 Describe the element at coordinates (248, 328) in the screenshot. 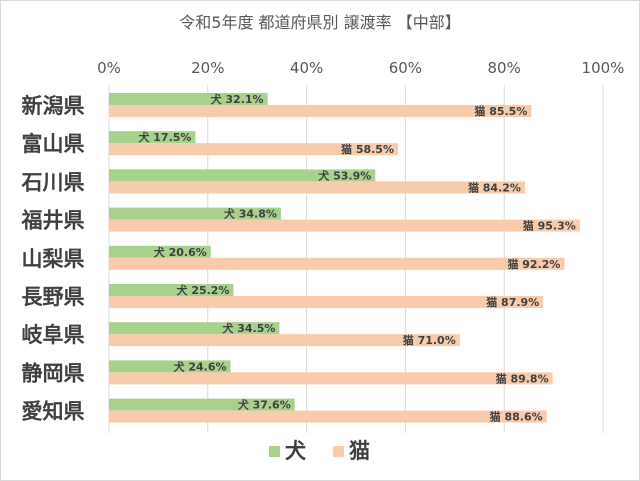

I see `data-label: 犬 34.5%` at that location.